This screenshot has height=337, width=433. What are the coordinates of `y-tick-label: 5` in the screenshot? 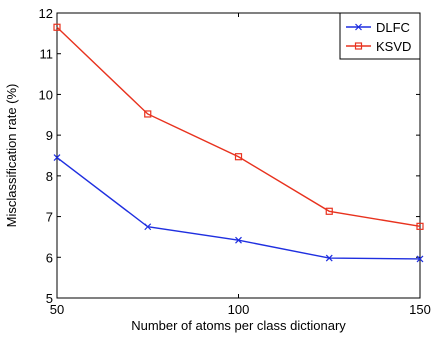 It's located at (49, 298).